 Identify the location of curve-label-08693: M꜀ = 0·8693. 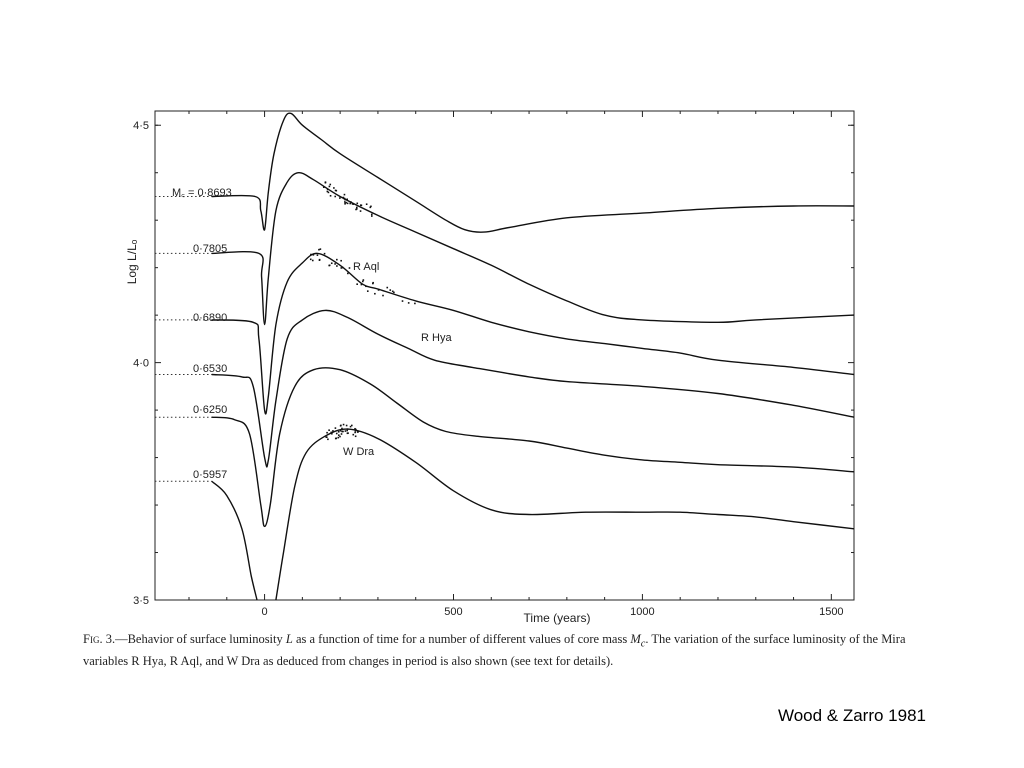
(202, 193).